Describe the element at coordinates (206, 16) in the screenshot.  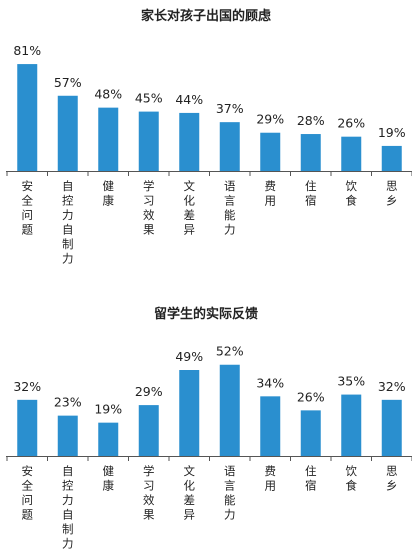
I see `chart-title: 家长对孩子出国的顾虑` at that location.